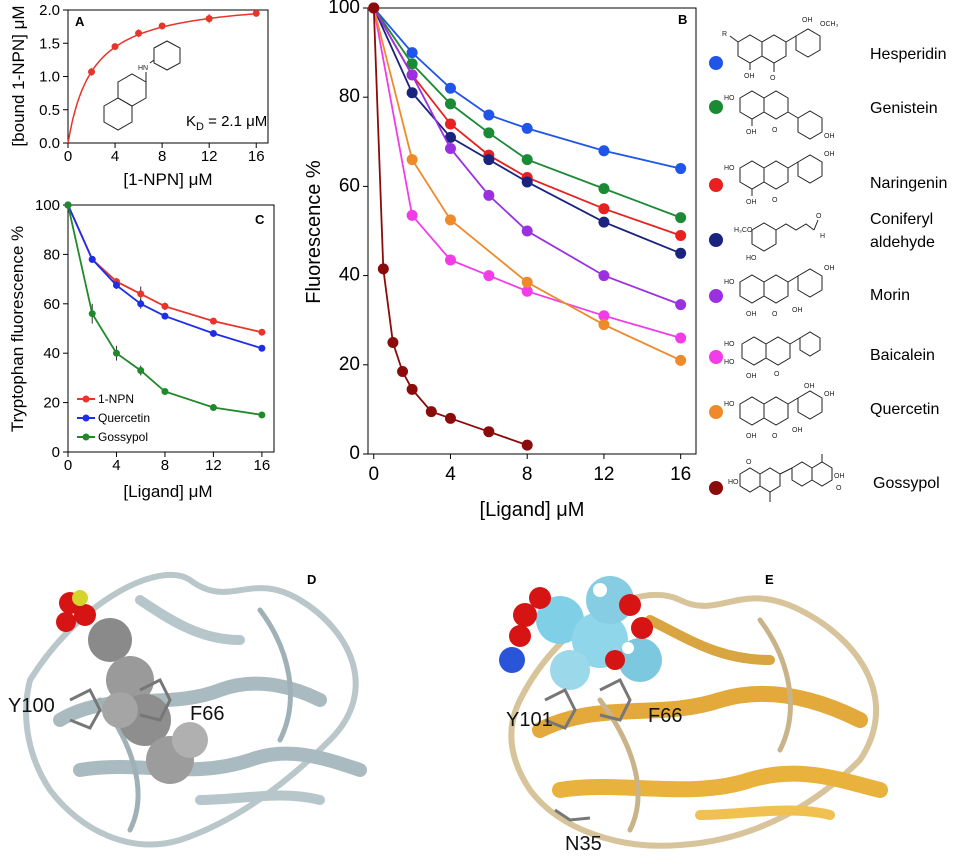 The image size is (964, 862). What do you see at coordinates (901, 219) in the screenshot?
I see `legend-name-coniferyl: Coniferyl` at bounding box center [901, 219].